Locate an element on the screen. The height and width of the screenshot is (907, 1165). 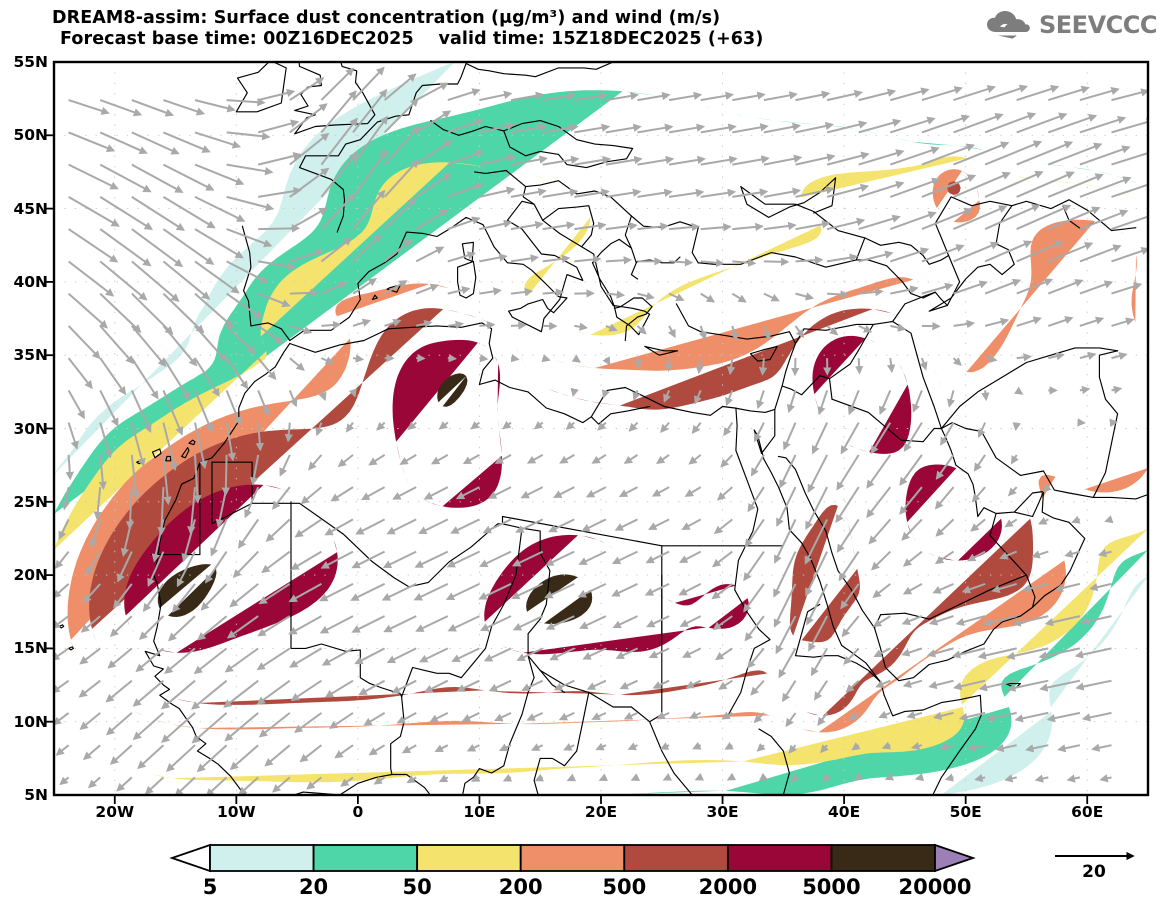
lat-label-55N: 55N is located at coordinates (30, 62).